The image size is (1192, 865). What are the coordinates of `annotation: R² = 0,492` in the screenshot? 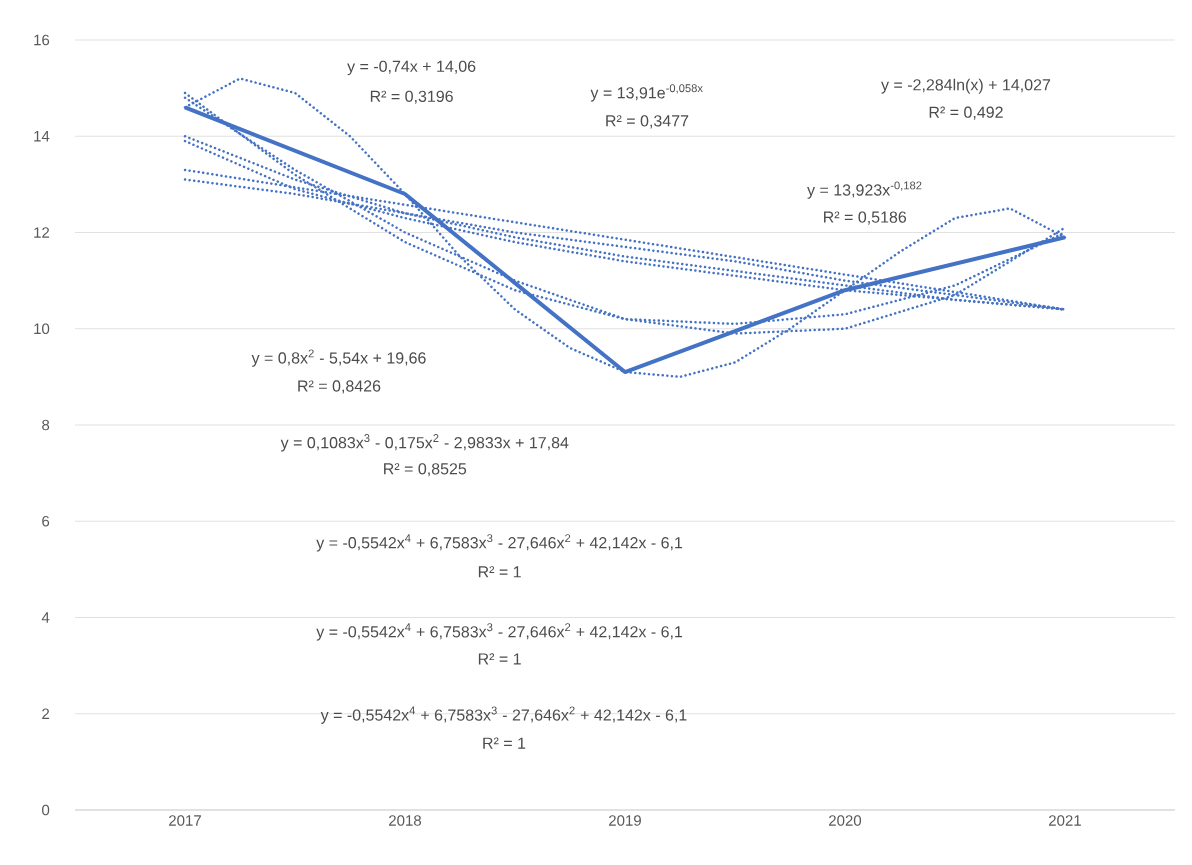 It's located at (966, 113).